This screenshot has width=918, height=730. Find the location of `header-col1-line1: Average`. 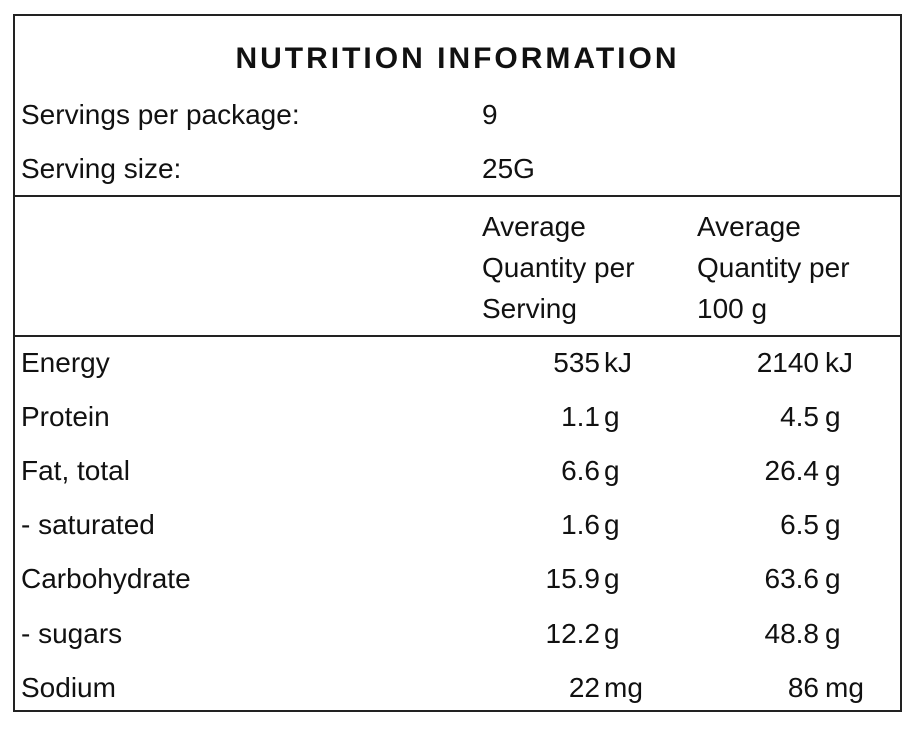

header-col1-line1: Average is located at coordinates (534, 226).